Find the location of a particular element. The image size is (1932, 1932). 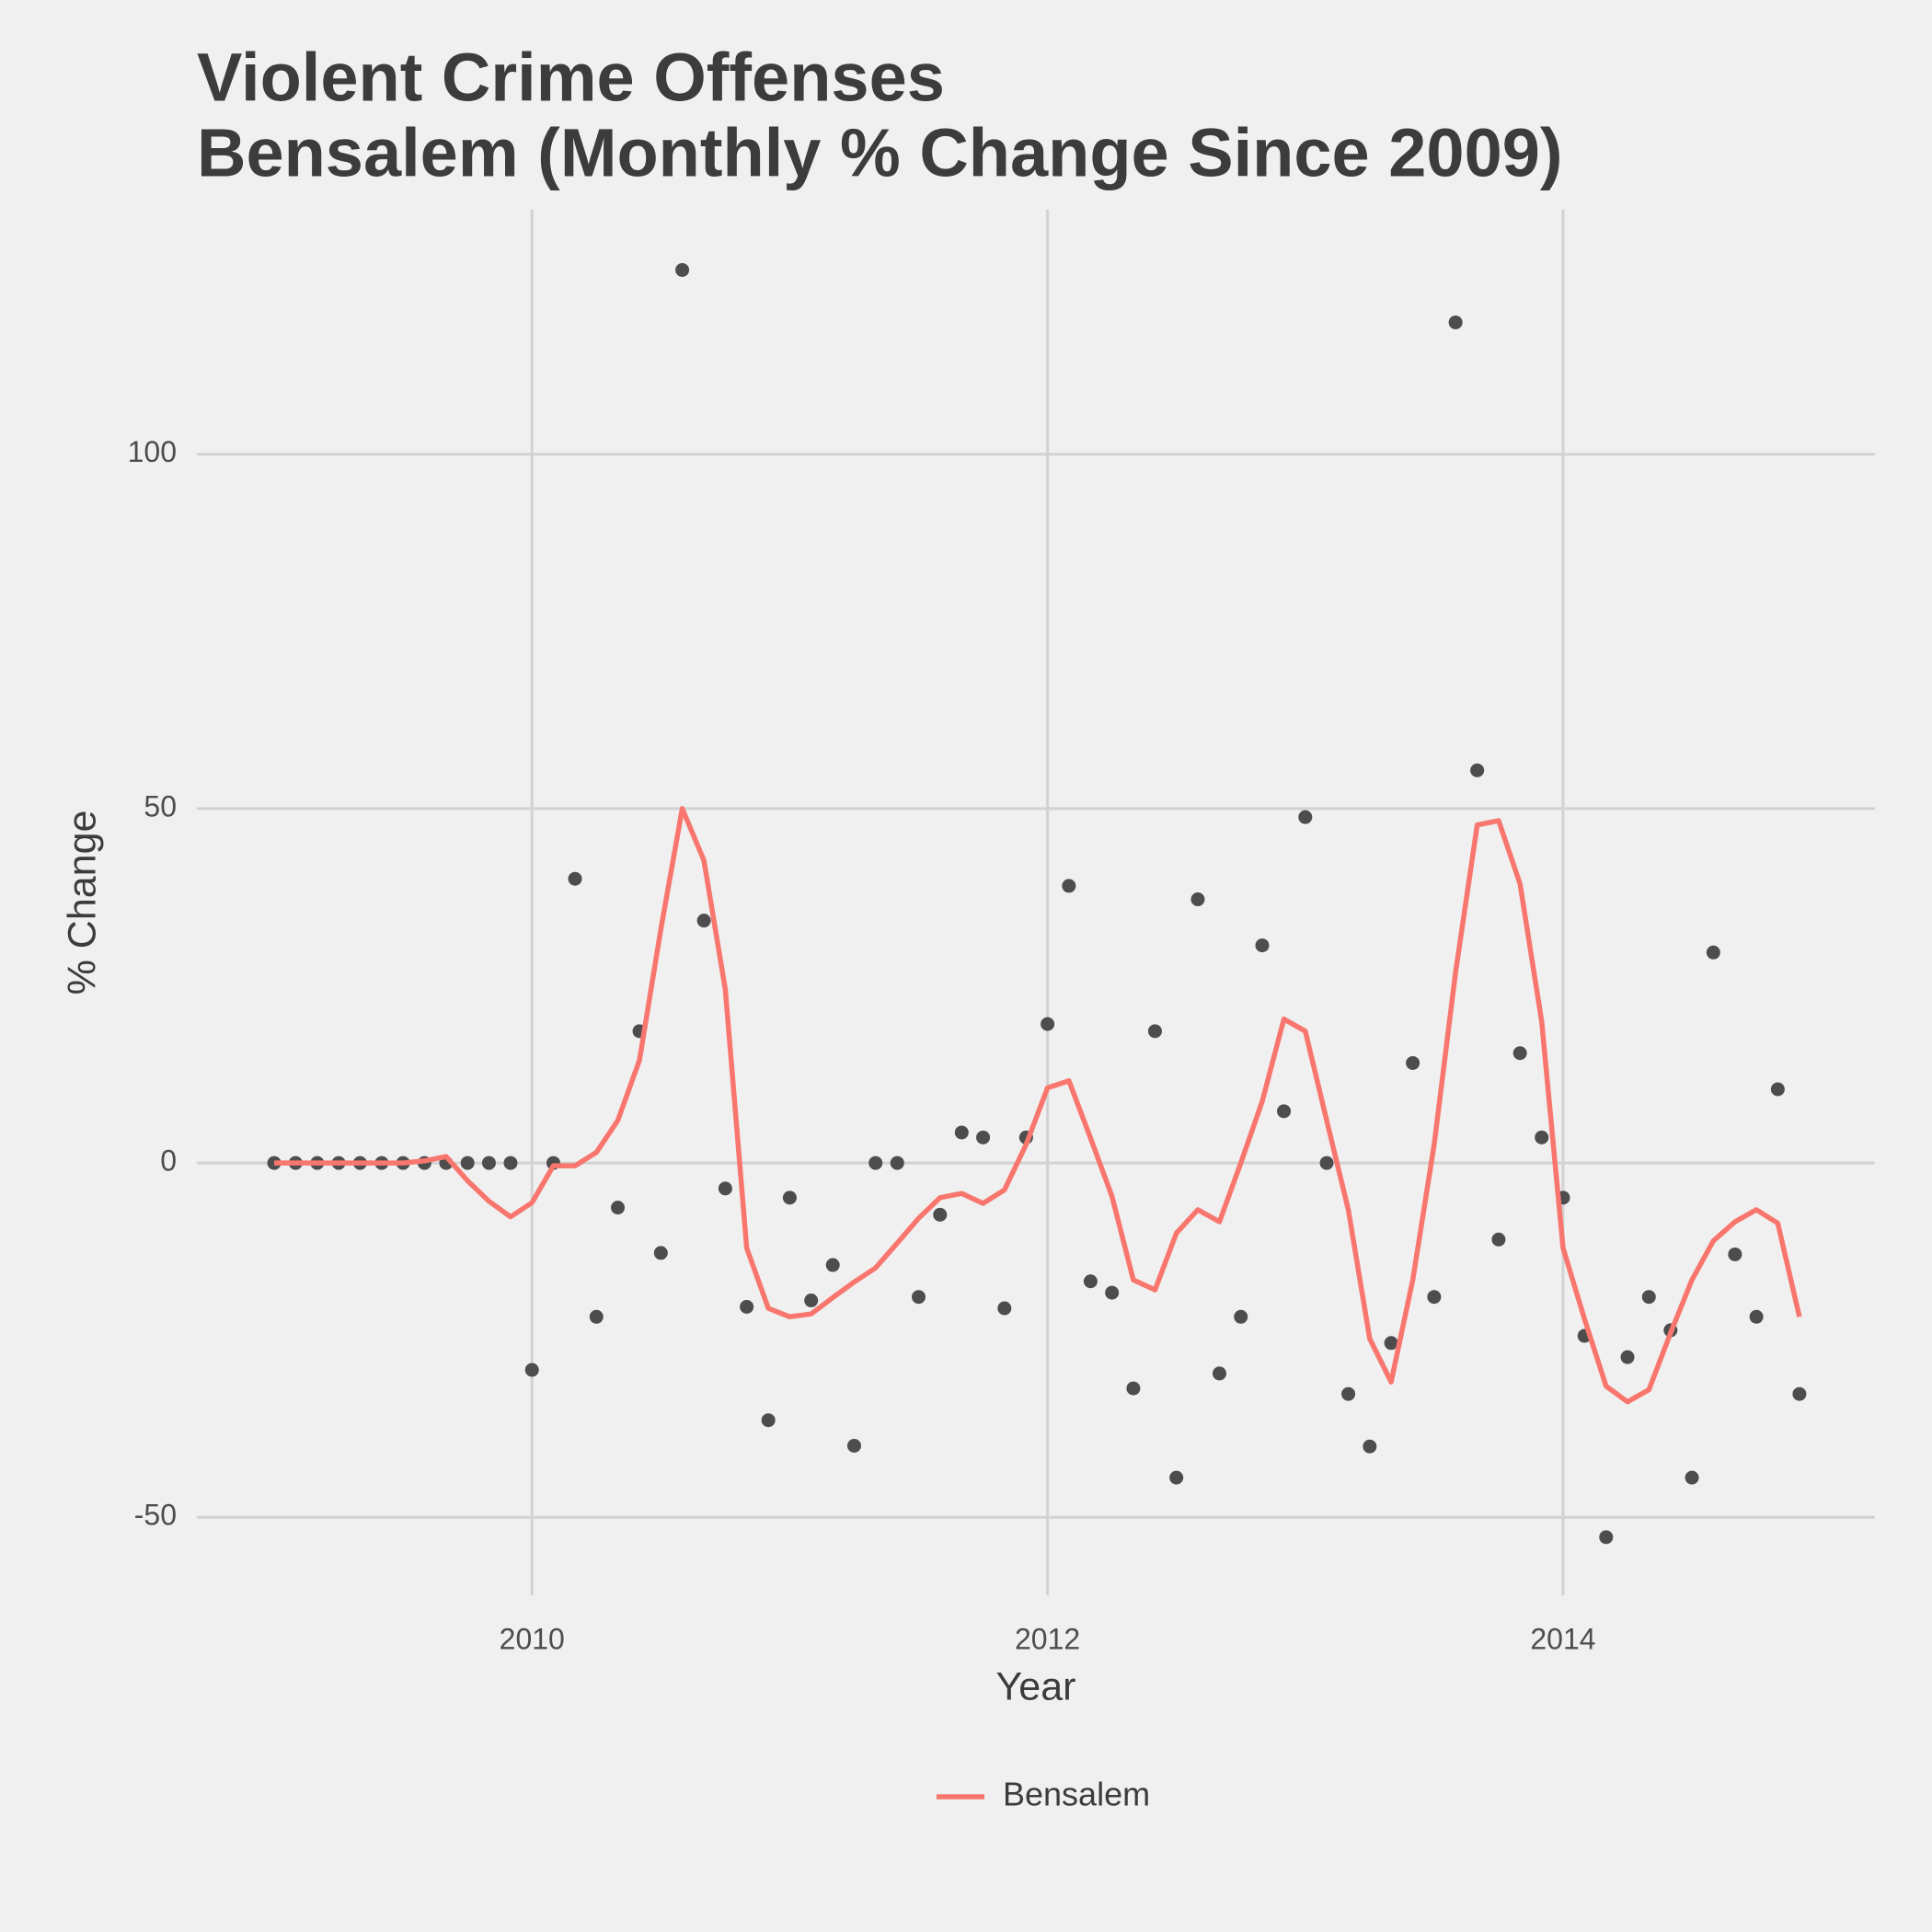

chart-title: Violent Crime Offenses is located at coordinates (571, 78).